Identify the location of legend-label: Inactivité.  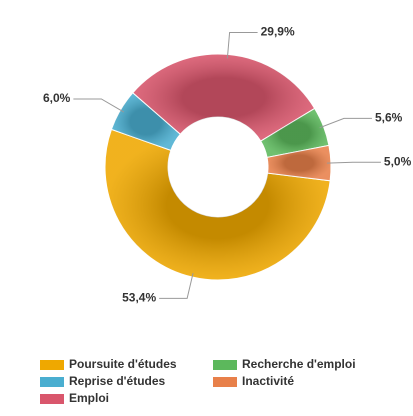
(268, 381).